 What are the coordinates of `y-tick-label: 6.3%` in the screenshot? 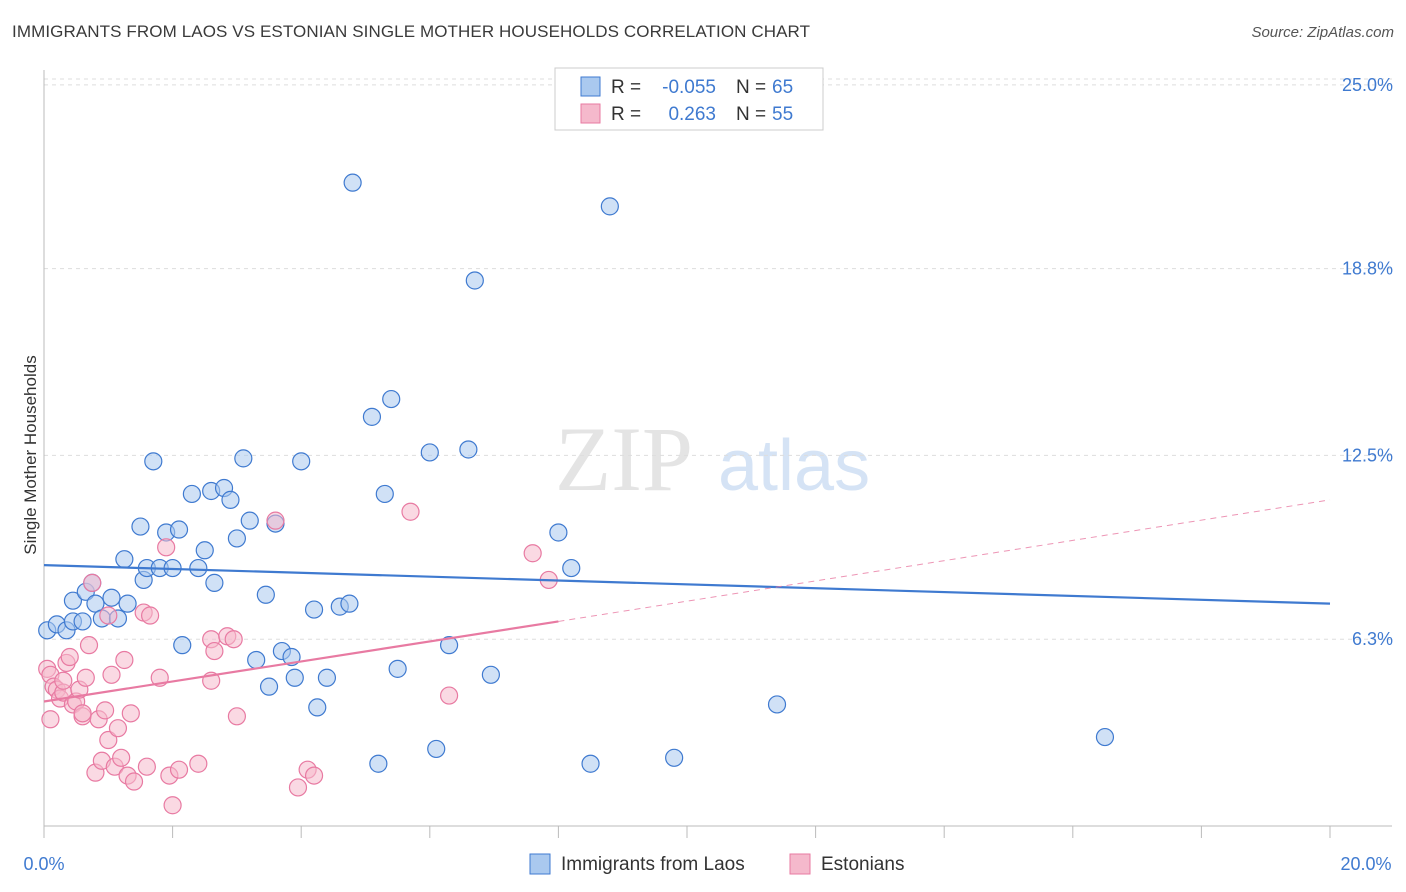 It's located at (1372, 639).